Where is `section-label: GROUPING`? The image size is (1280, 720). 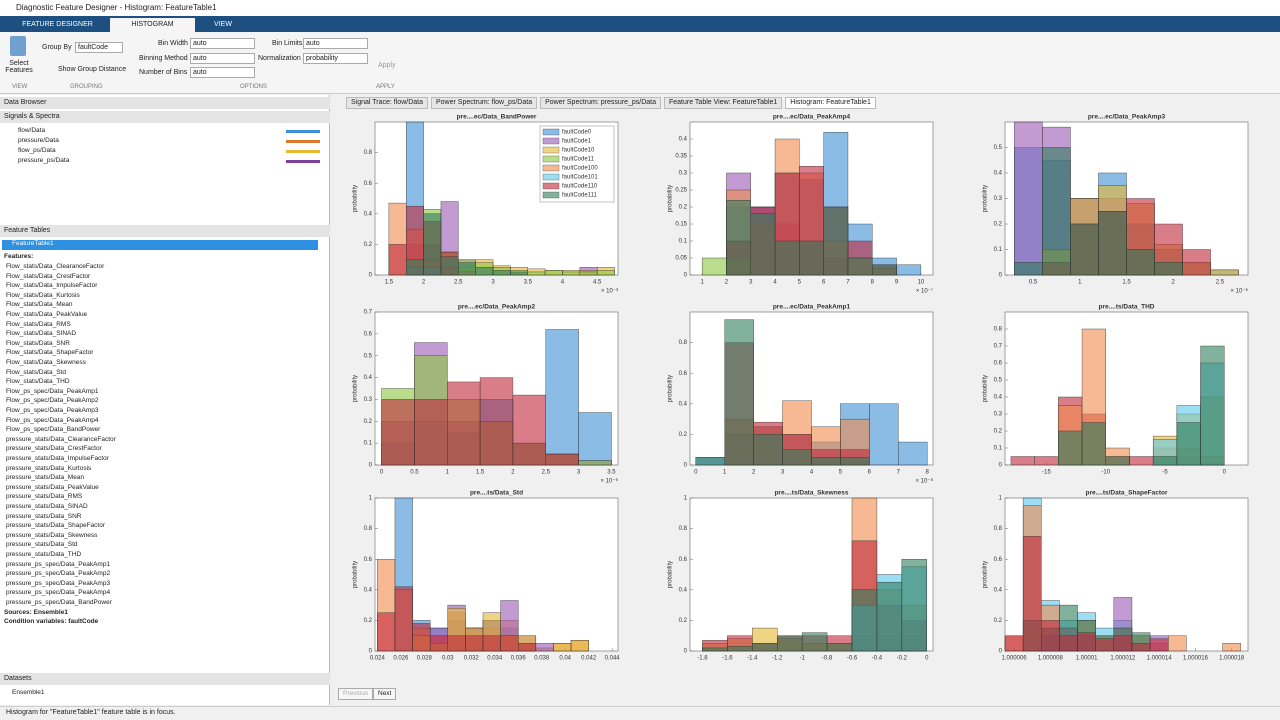 section-label: GROUPING is located at coordinates (86, 87).